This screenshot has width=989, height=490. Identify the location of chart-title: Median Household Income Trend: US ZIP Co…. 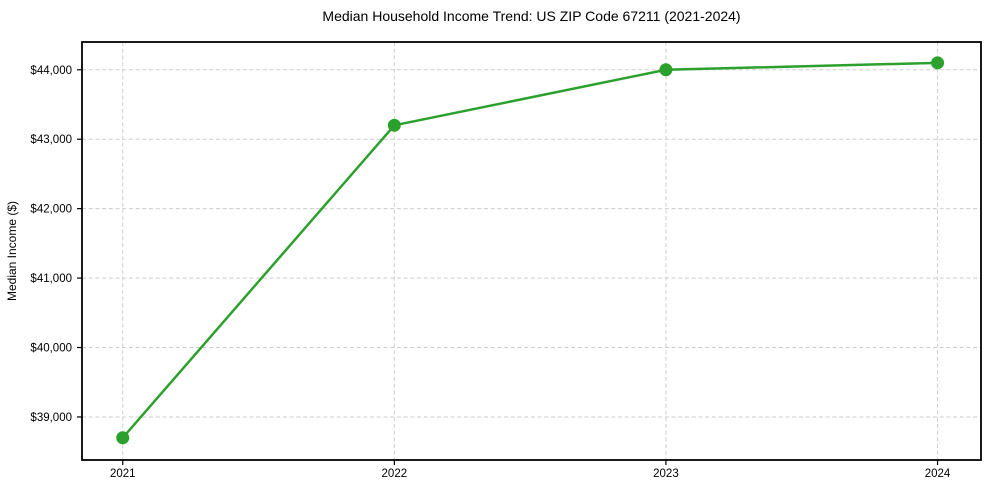
(531, 16).